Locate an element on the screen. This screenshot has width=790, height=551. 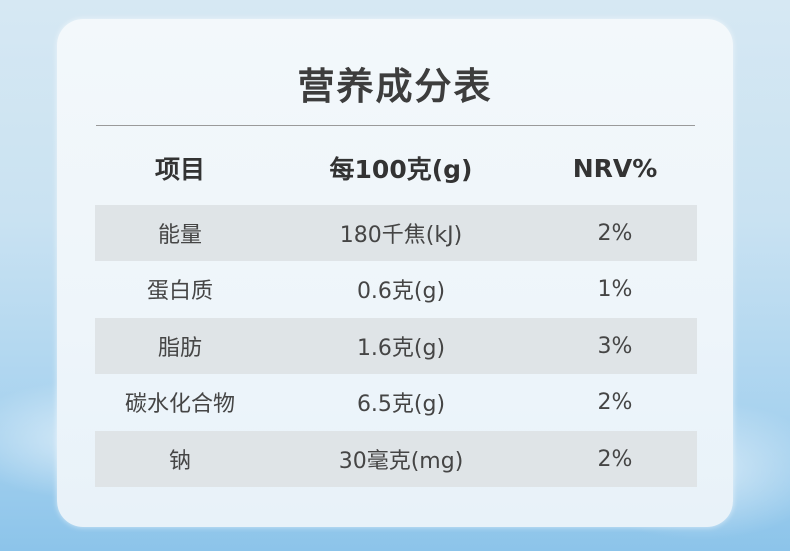
table-header: 项目 每100克(g) NRV% is located at coordinates (396, 168).